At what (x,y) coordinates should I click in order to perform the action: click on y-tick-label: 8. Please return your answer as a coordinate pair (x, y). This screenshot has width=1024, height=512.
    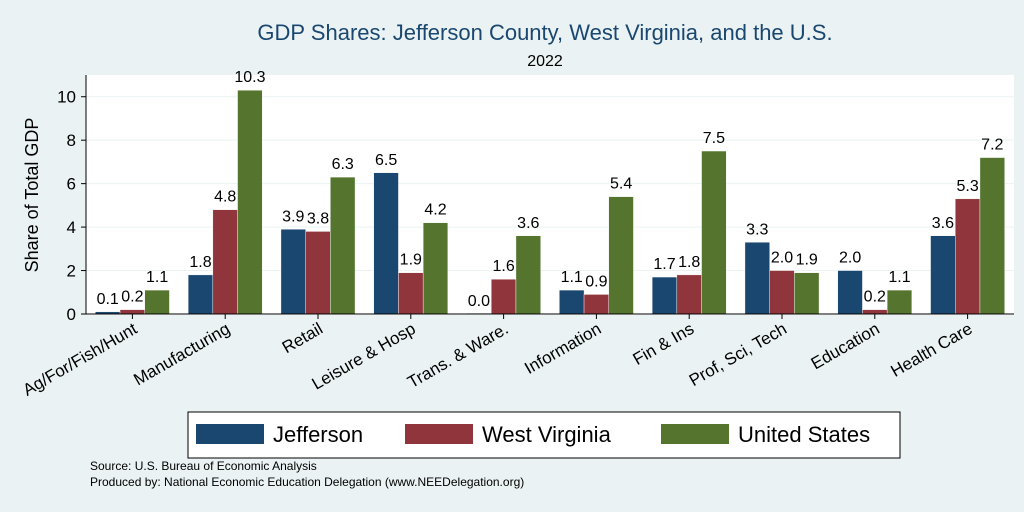
    Looking at the image, I should click on (71, 140).